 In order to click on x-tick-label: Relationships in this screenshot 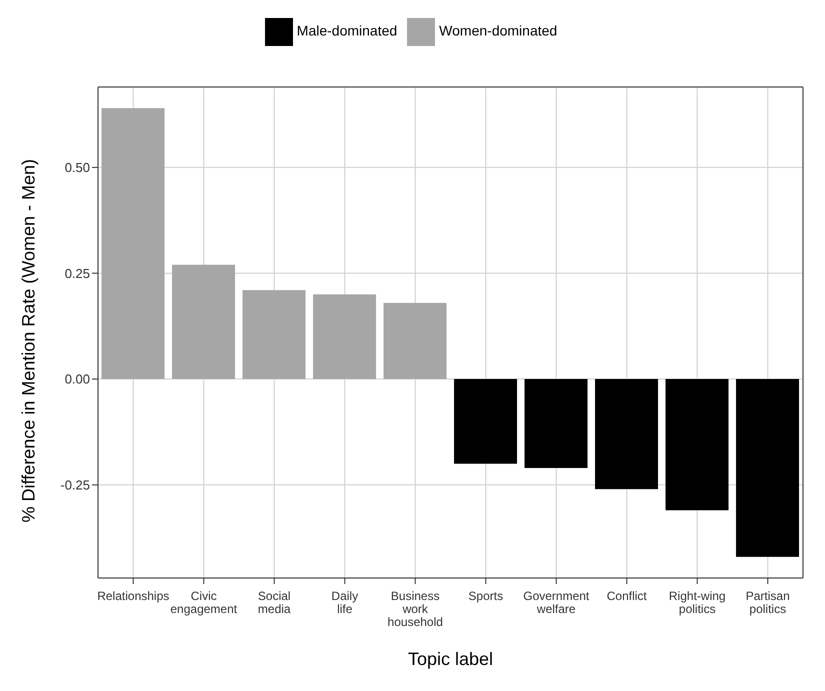, I will do `click(133, 596)`.